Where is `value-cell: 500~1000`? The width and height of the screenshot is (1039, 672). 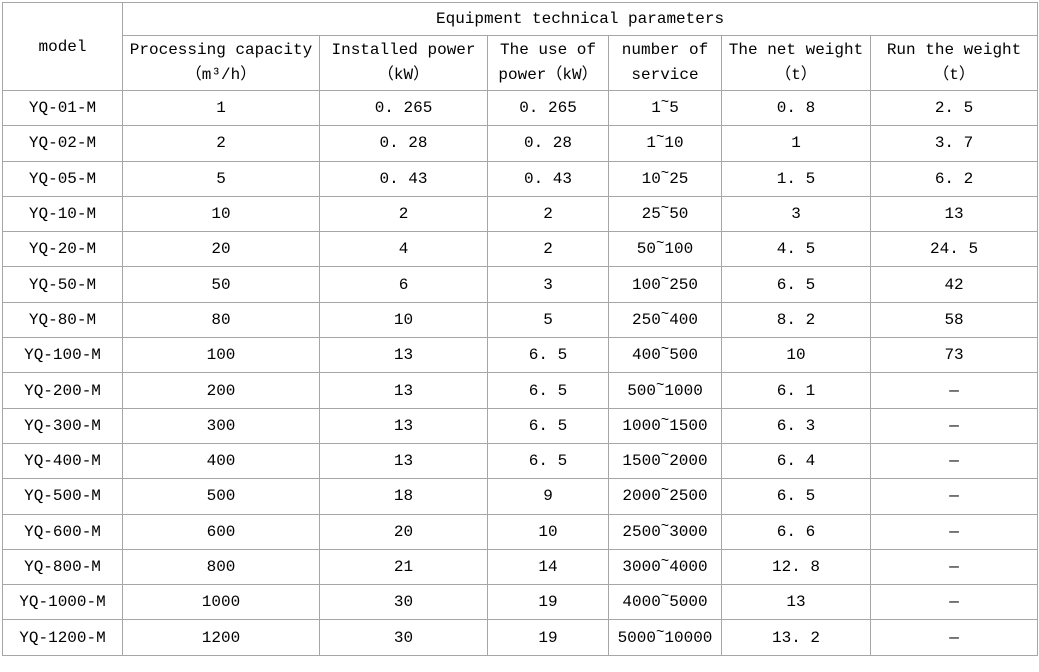 value-cell: 500~1000 is located at coordinates (665, 390).